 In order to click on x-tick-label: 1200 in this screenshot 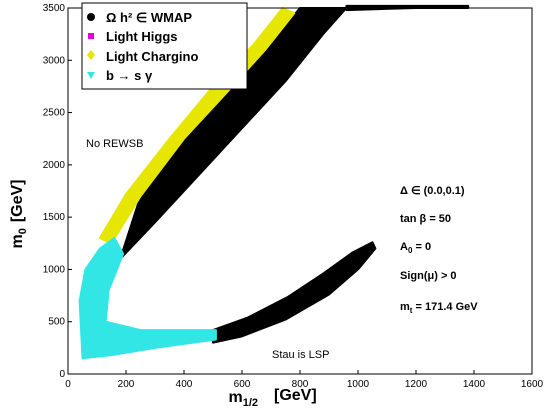, I will do `click(416, 384)`.